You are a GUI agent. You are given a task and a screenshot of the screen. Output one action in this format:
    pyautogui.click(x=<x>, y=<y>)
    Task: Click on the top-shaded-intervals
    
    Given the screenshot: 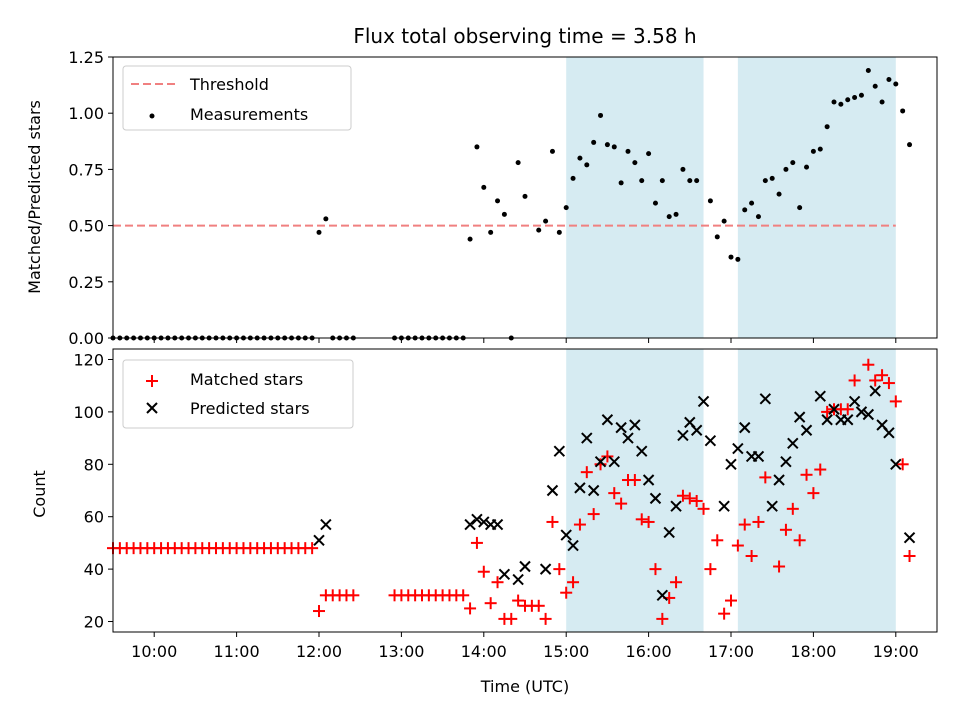 What is the action you would take?
    pyautogui.click(x=731, y=197)
    